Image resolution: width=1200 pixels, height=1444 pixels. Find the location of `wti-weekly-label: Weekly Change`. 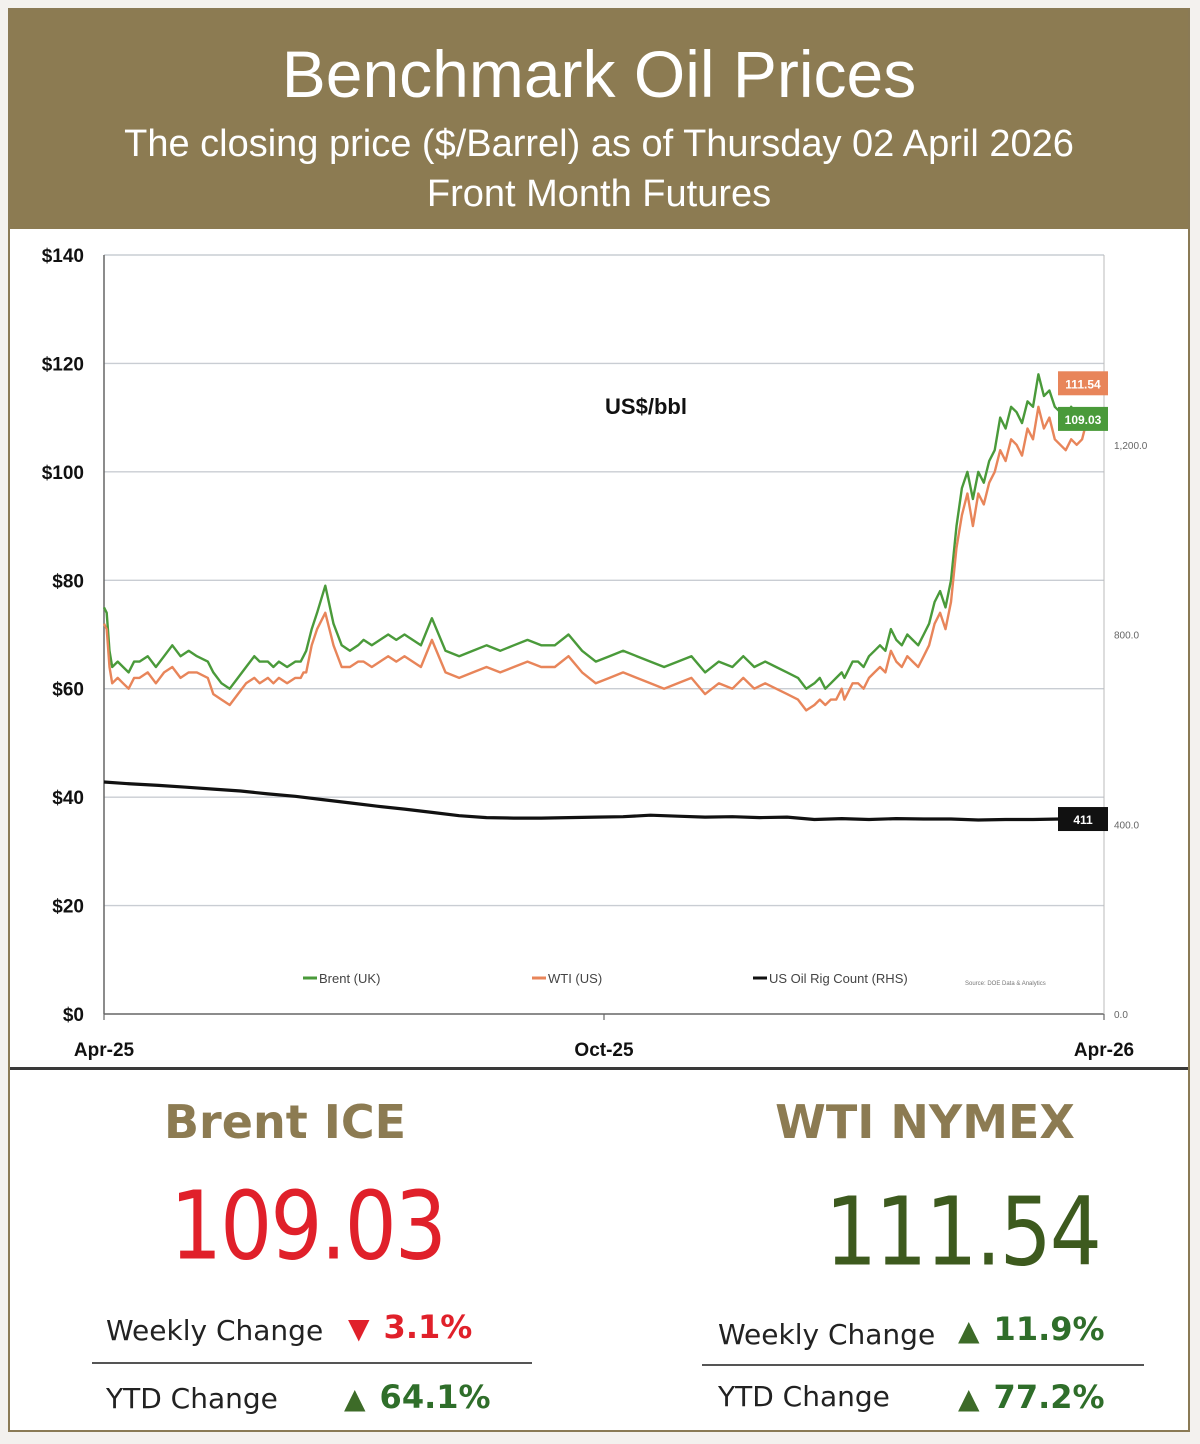

wti-weekly-label: Weekly Change is located at coordinates (827, 1334).